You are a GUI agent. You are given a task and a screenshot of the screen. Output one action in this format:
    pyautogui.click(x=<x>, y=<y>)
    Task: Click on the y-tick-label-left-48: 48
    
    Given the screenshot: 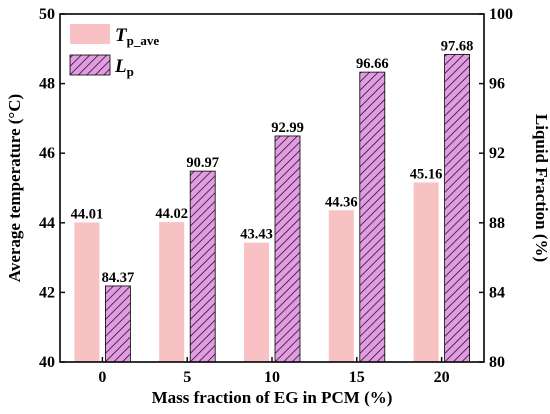 What is the action you would take?
    pyautogui.click(x=47, y=84)
    